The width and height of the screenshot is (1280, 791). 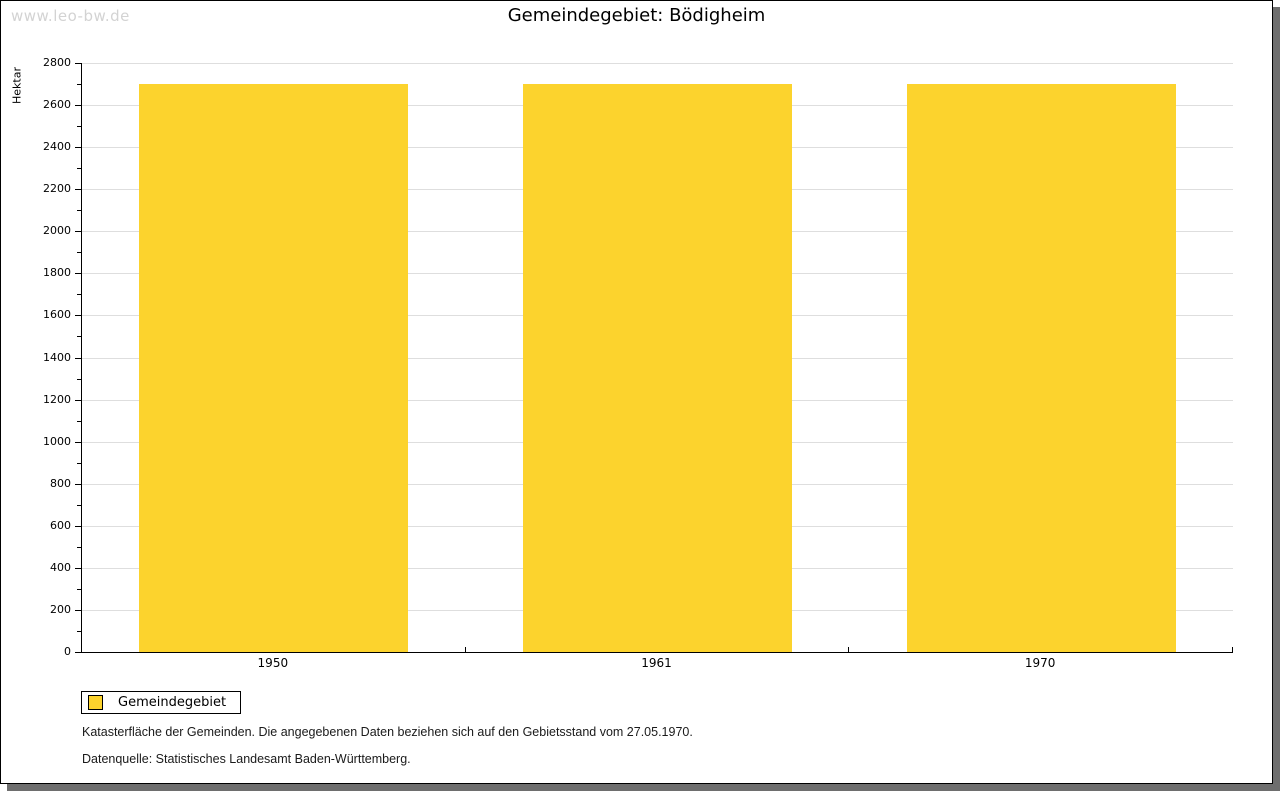 I want to click on y-tick-label-1600: 1600, so click(x=57, y=315).